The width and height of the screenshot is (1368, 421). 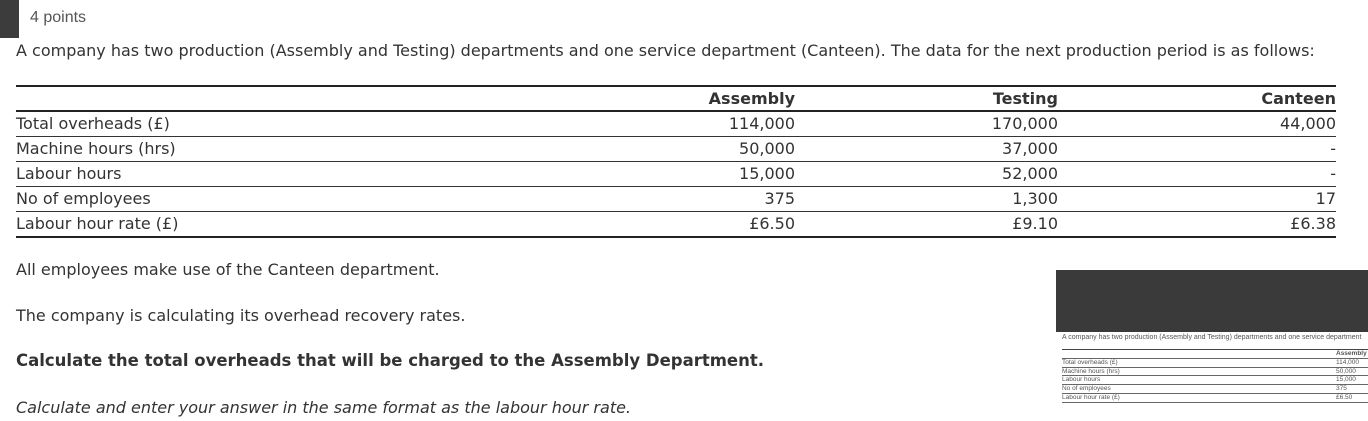 What do you see at coordinates (93, 123) in the screenshot?
I see `row-label: Total overheads (£)` at bounding box center [93, 123].